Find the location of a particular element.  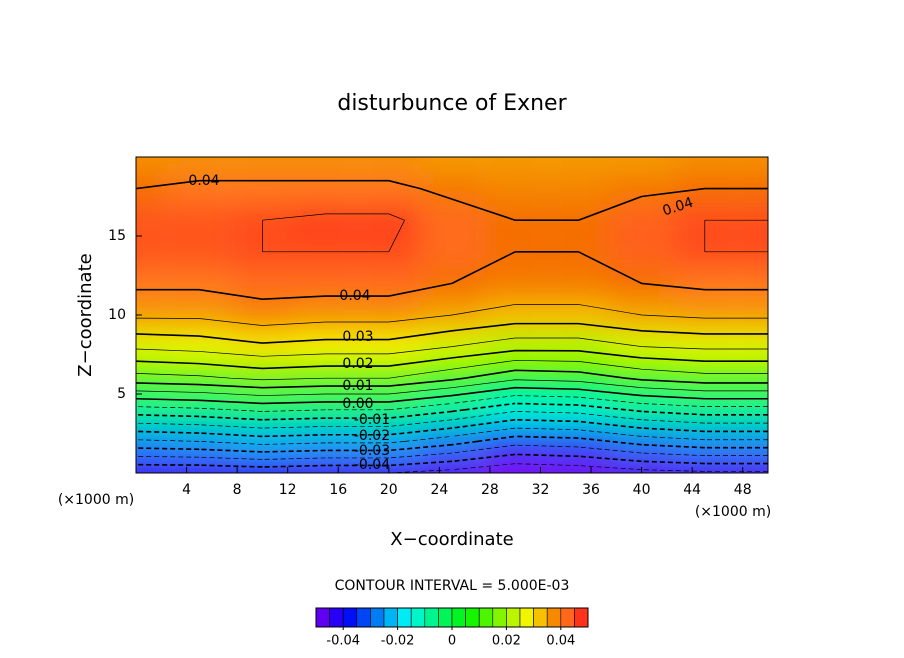

colorbar-tick-label: -0.04 is located at coordinates (343, 641).